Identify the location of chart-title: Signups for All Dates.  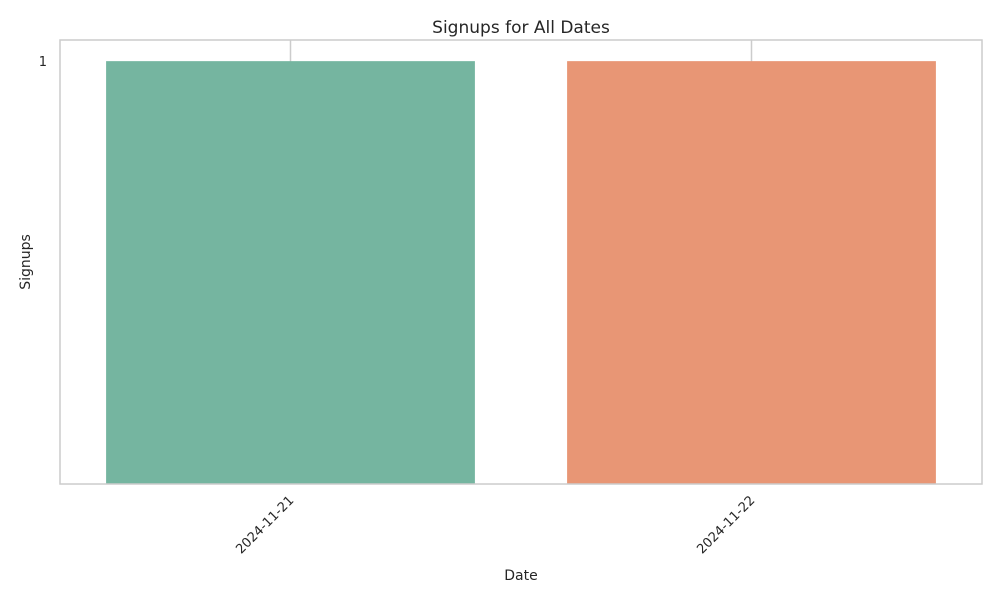
(521, 28).